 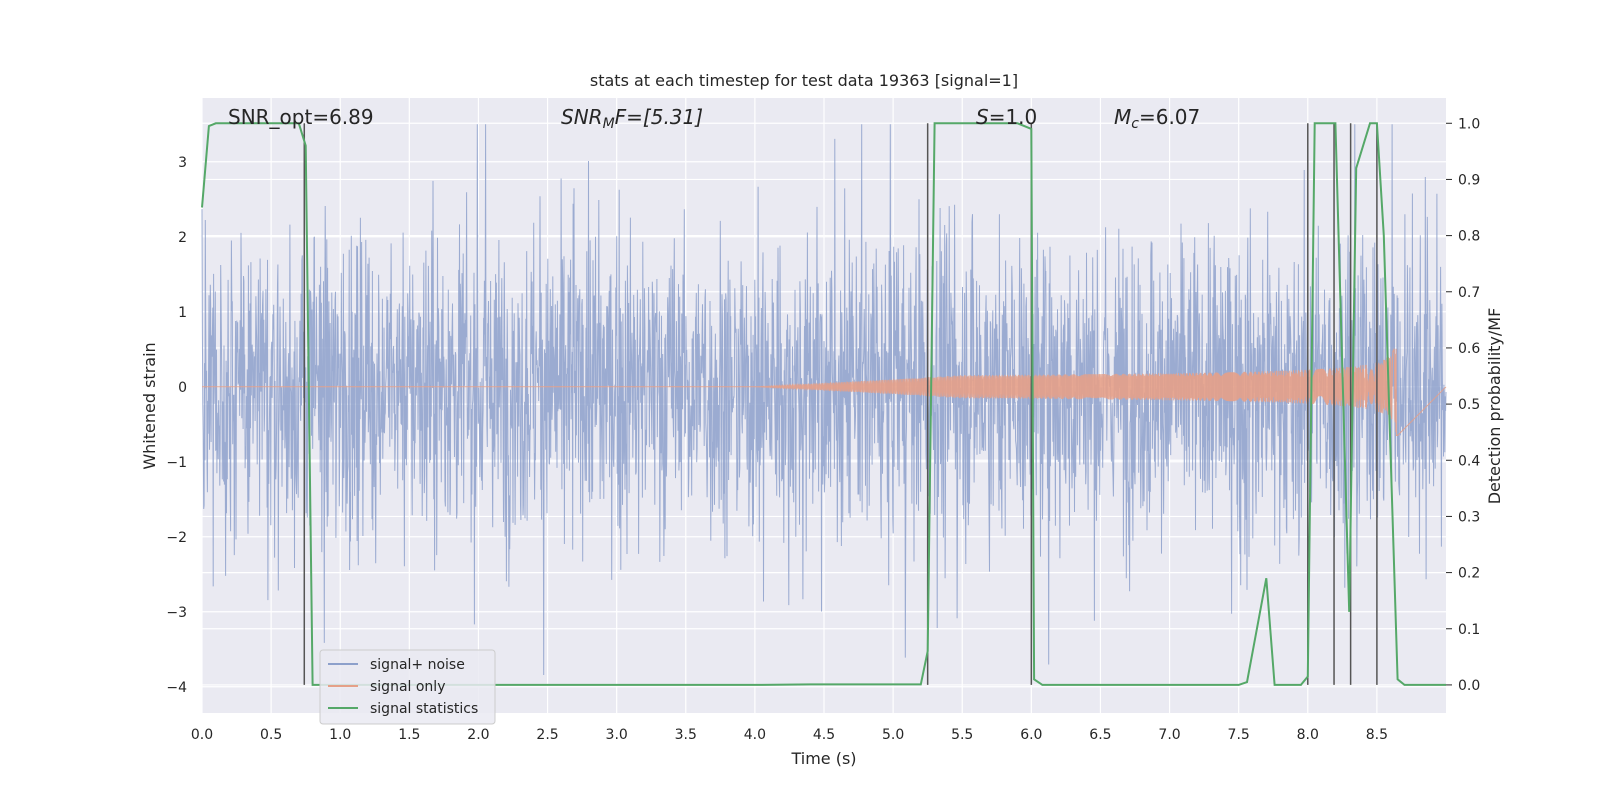 I want to click on x-tick-label: 3.0, so click(x=617, y=735).